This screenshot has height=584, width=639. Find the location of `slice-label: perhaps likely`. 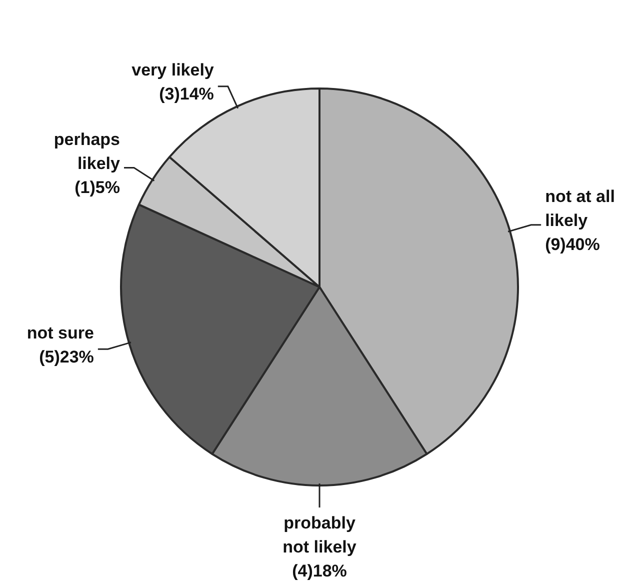

slice-label: perhaps likely is located at coordinates (87, 151).